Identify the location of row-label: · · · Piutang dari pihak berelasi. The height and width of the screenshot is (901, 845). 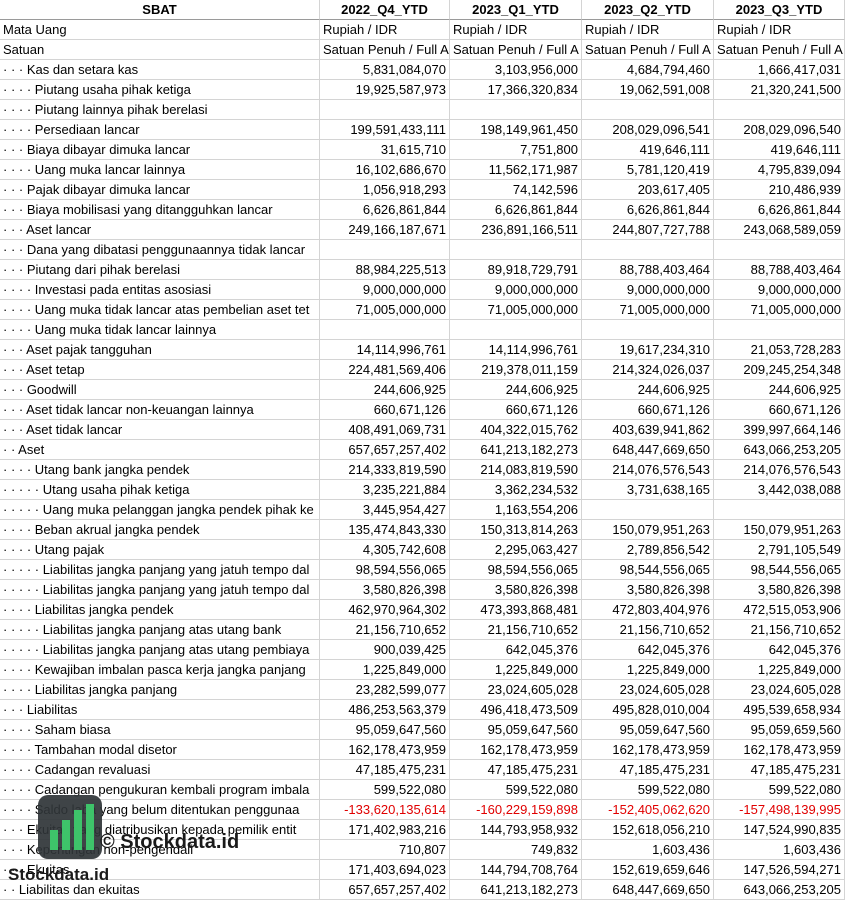
(160, 270).